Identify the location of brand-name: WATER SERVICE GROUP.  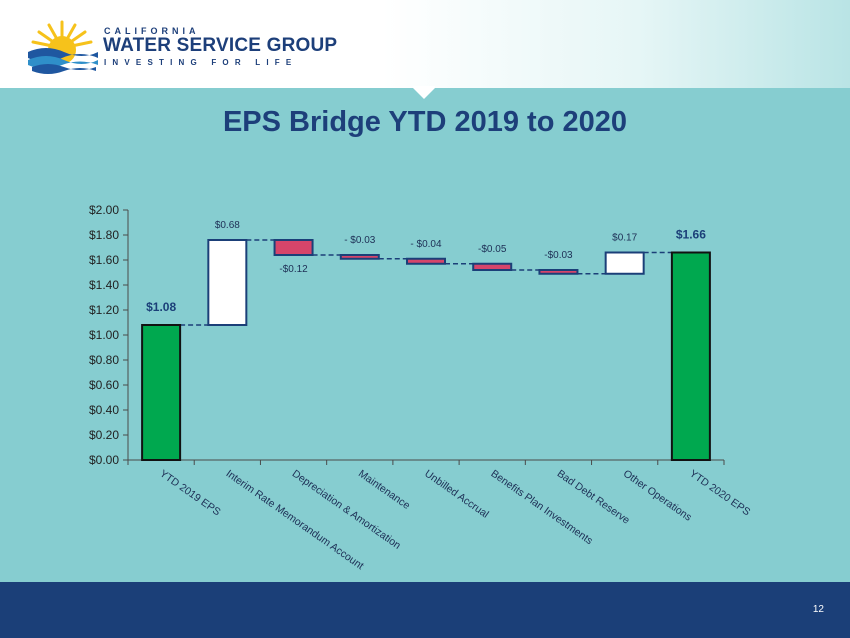
(220, 45).